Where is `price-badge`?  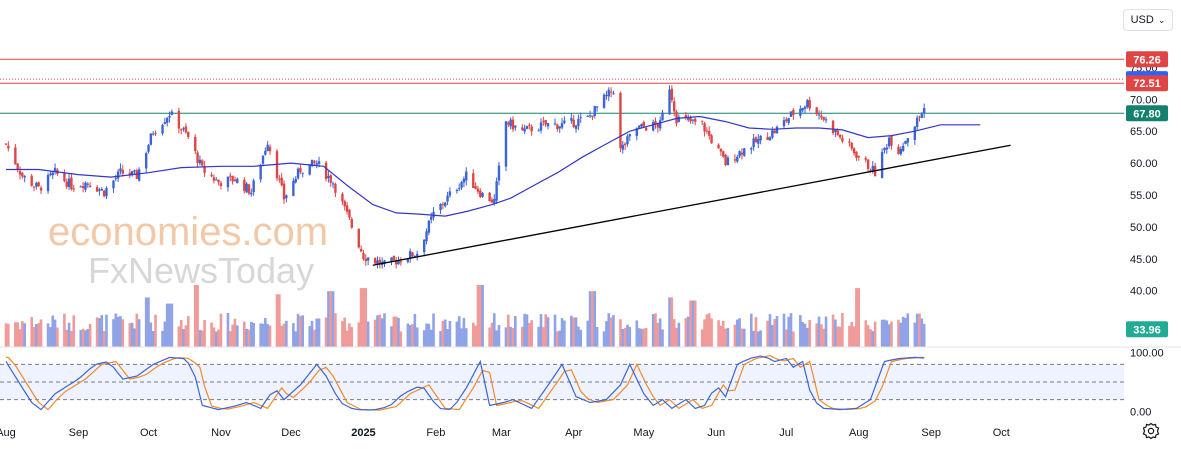
price-badge is located at coordinates (1147, 59).